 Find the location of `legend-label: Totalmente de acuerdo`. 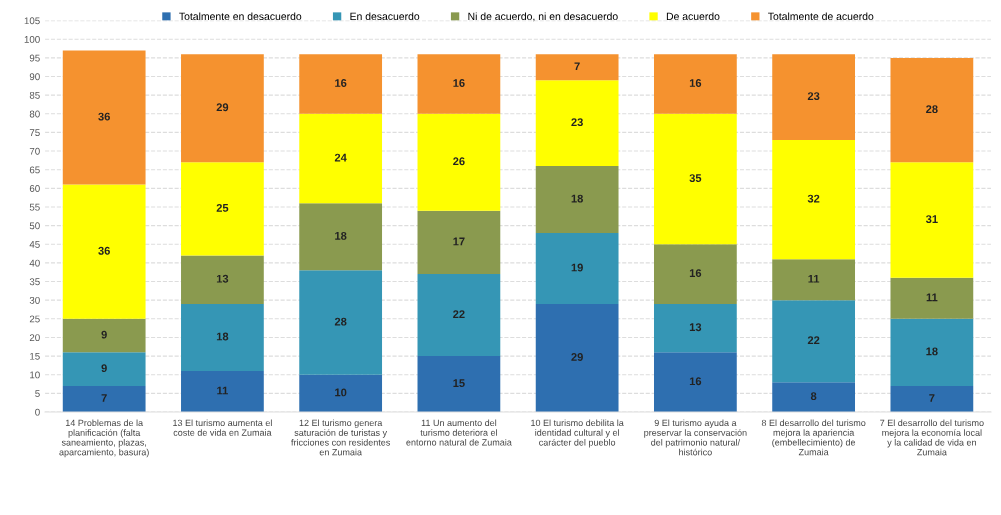

legend-label: Totalmente de acuerdo is located at coordinates (821, 16).